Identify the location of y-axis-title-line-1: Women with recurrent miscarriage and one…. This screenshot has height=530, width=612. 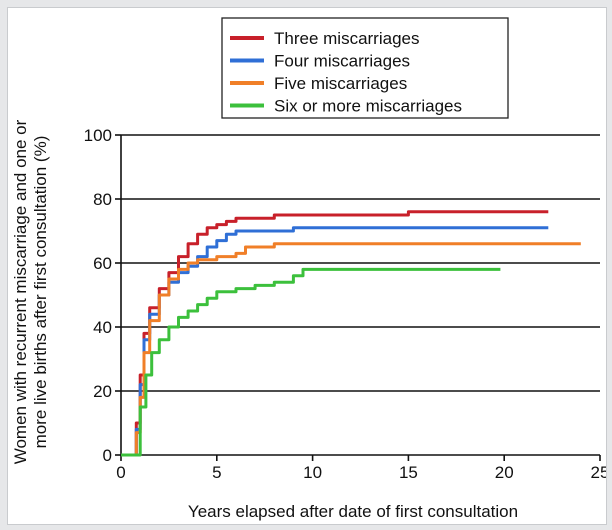
(20, 291).